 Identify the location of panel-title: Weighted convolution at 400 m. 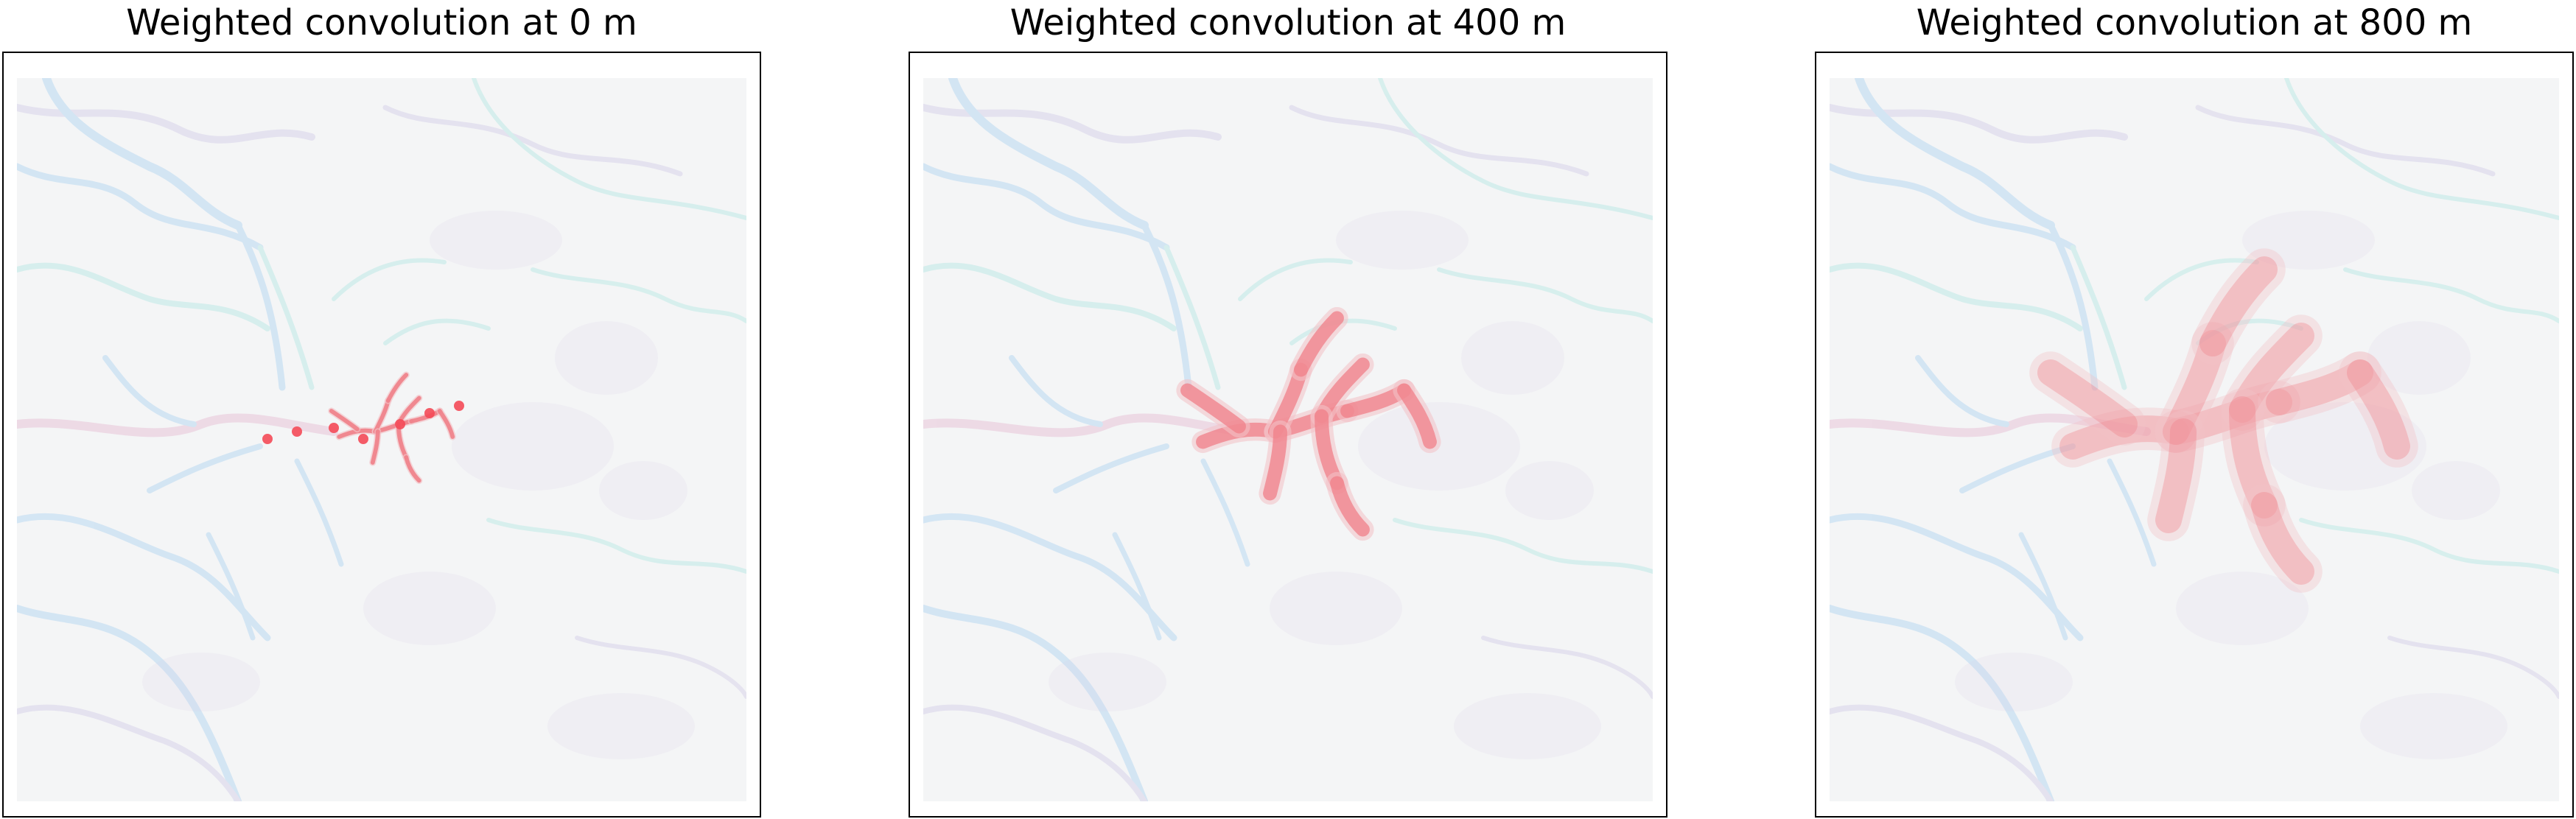
(1288, 22).